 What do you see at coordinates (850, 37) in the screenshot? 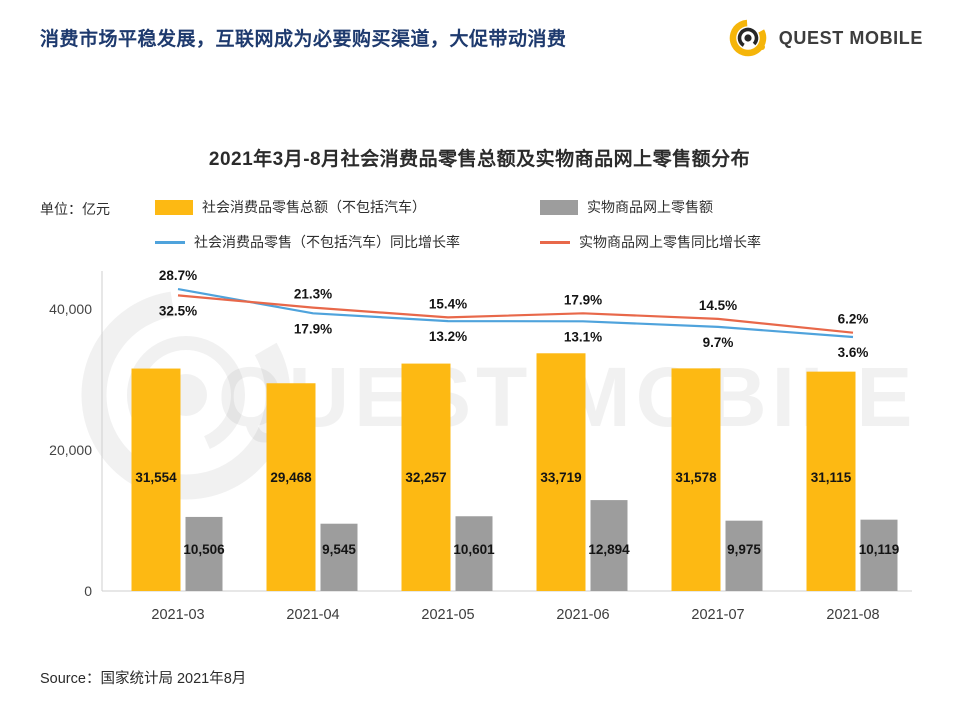
I see `logo-text: QUEST MOBILE` at bounding box center [850, 37].